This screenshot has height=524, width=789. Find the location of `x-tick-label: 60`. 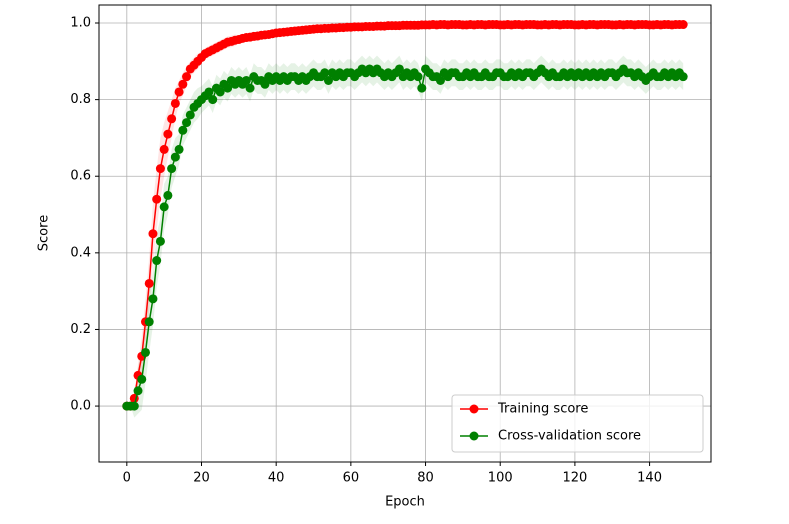

x-tick-label: 60 is located at coordinates (351, 478).